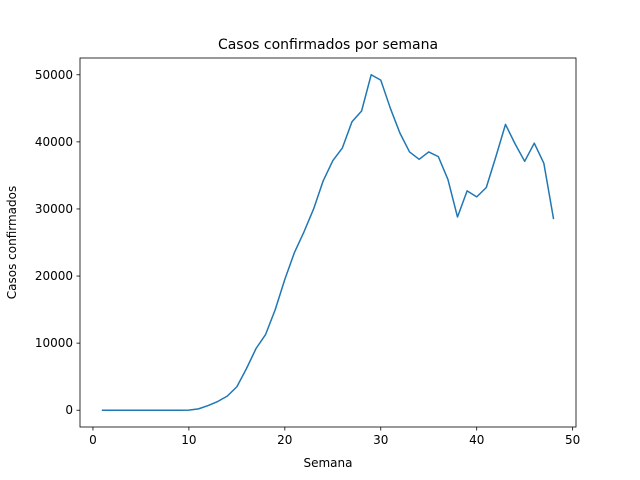 This screenshot has height=480, width=640. Describe the element at coordinates (476, 440) in the screenshot. I see `x-tick-label: 40` at that location.